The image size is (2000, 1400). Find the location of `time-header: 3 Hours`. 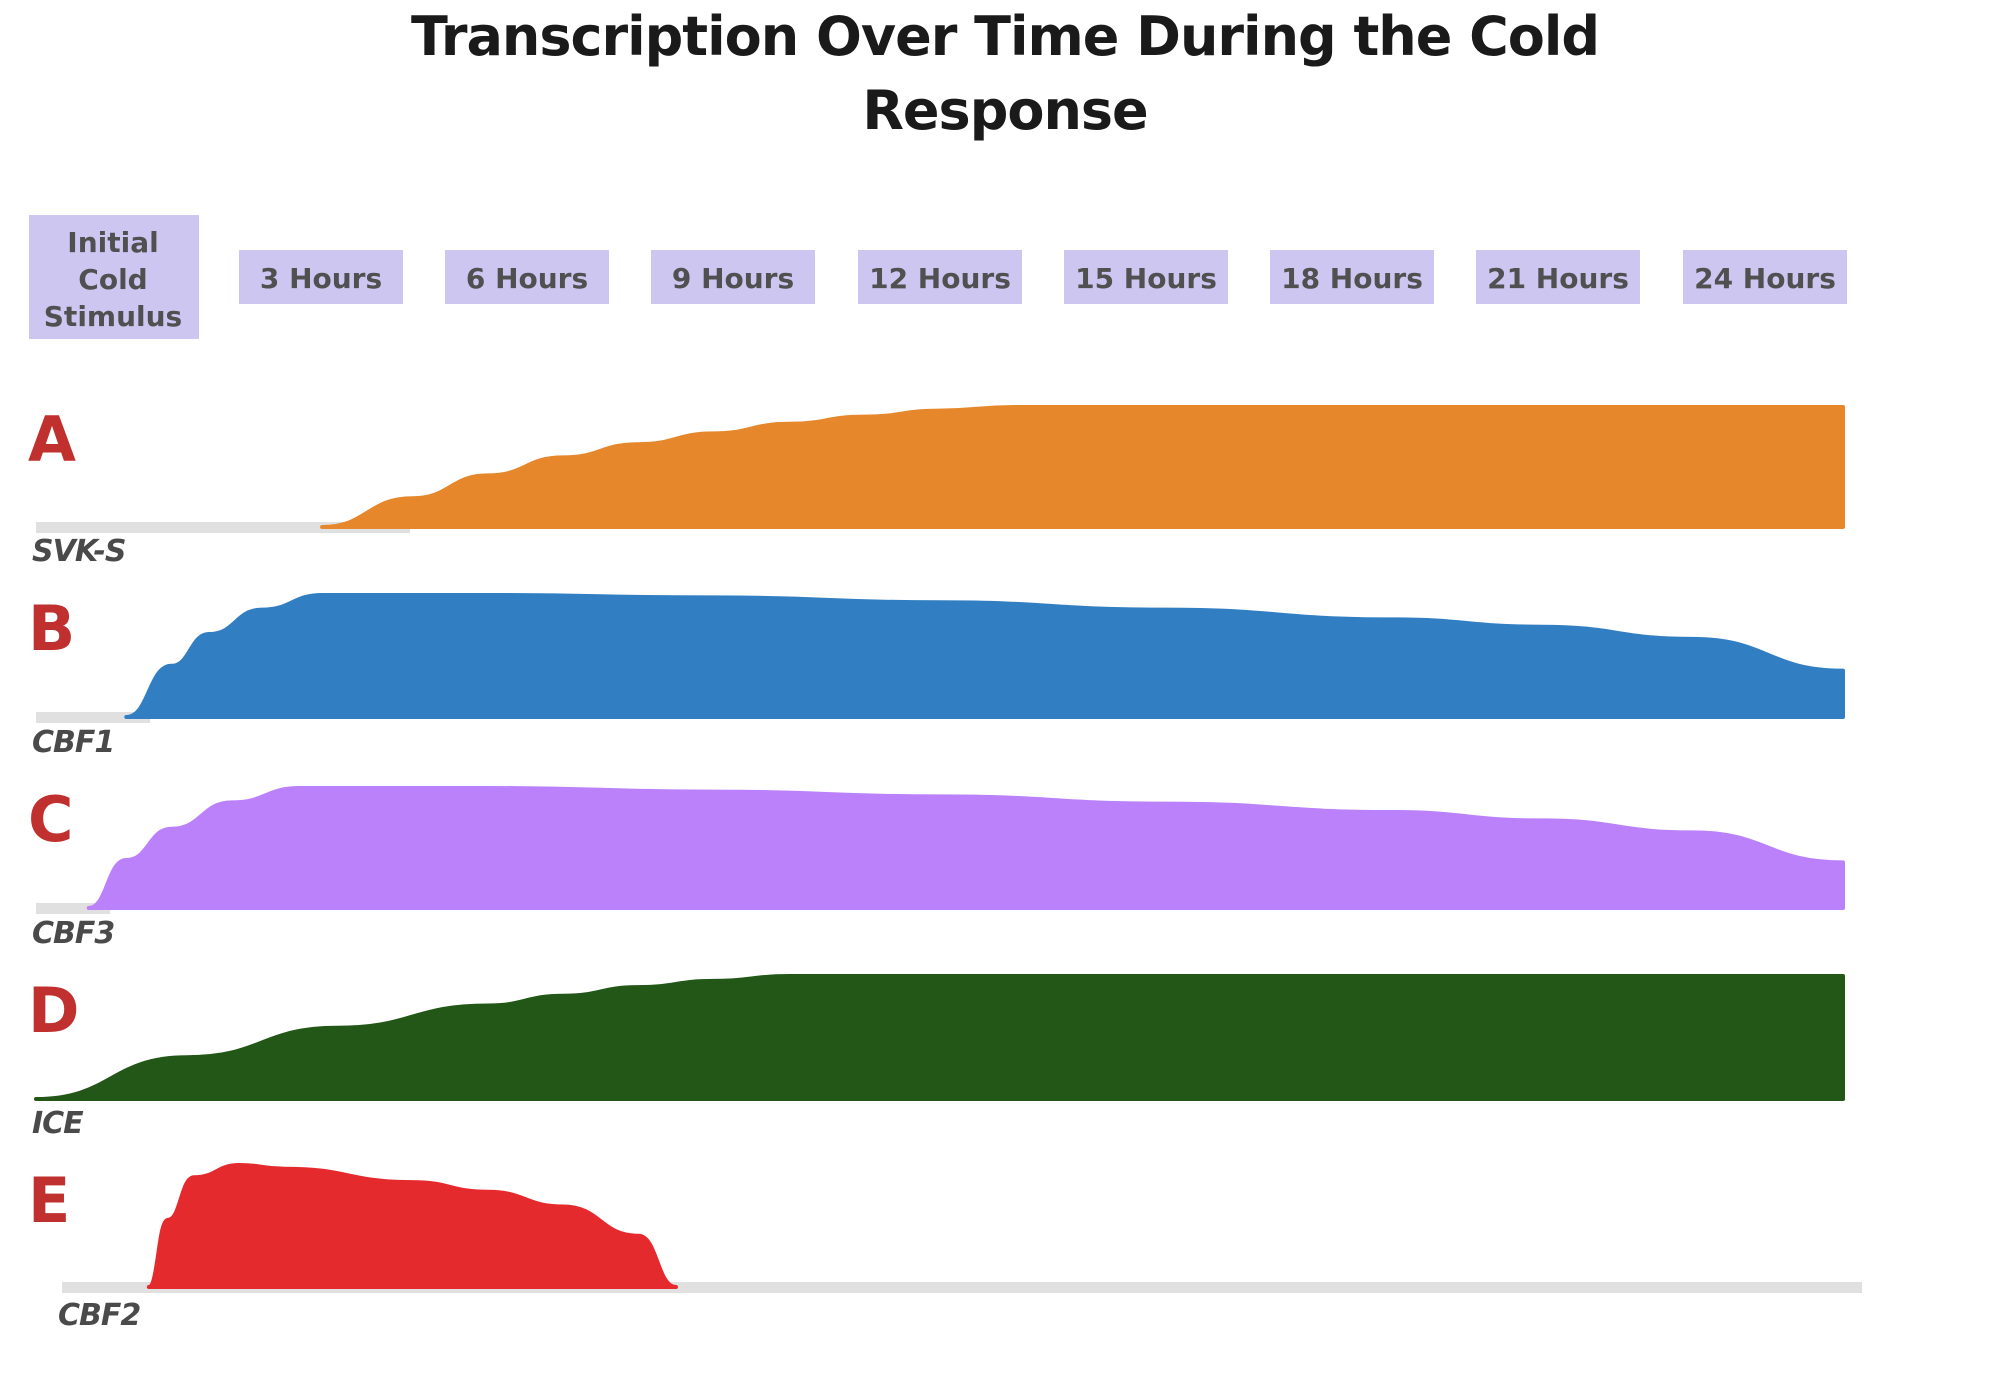

time-header: 3 Hours is located at coordinates (321, 277).